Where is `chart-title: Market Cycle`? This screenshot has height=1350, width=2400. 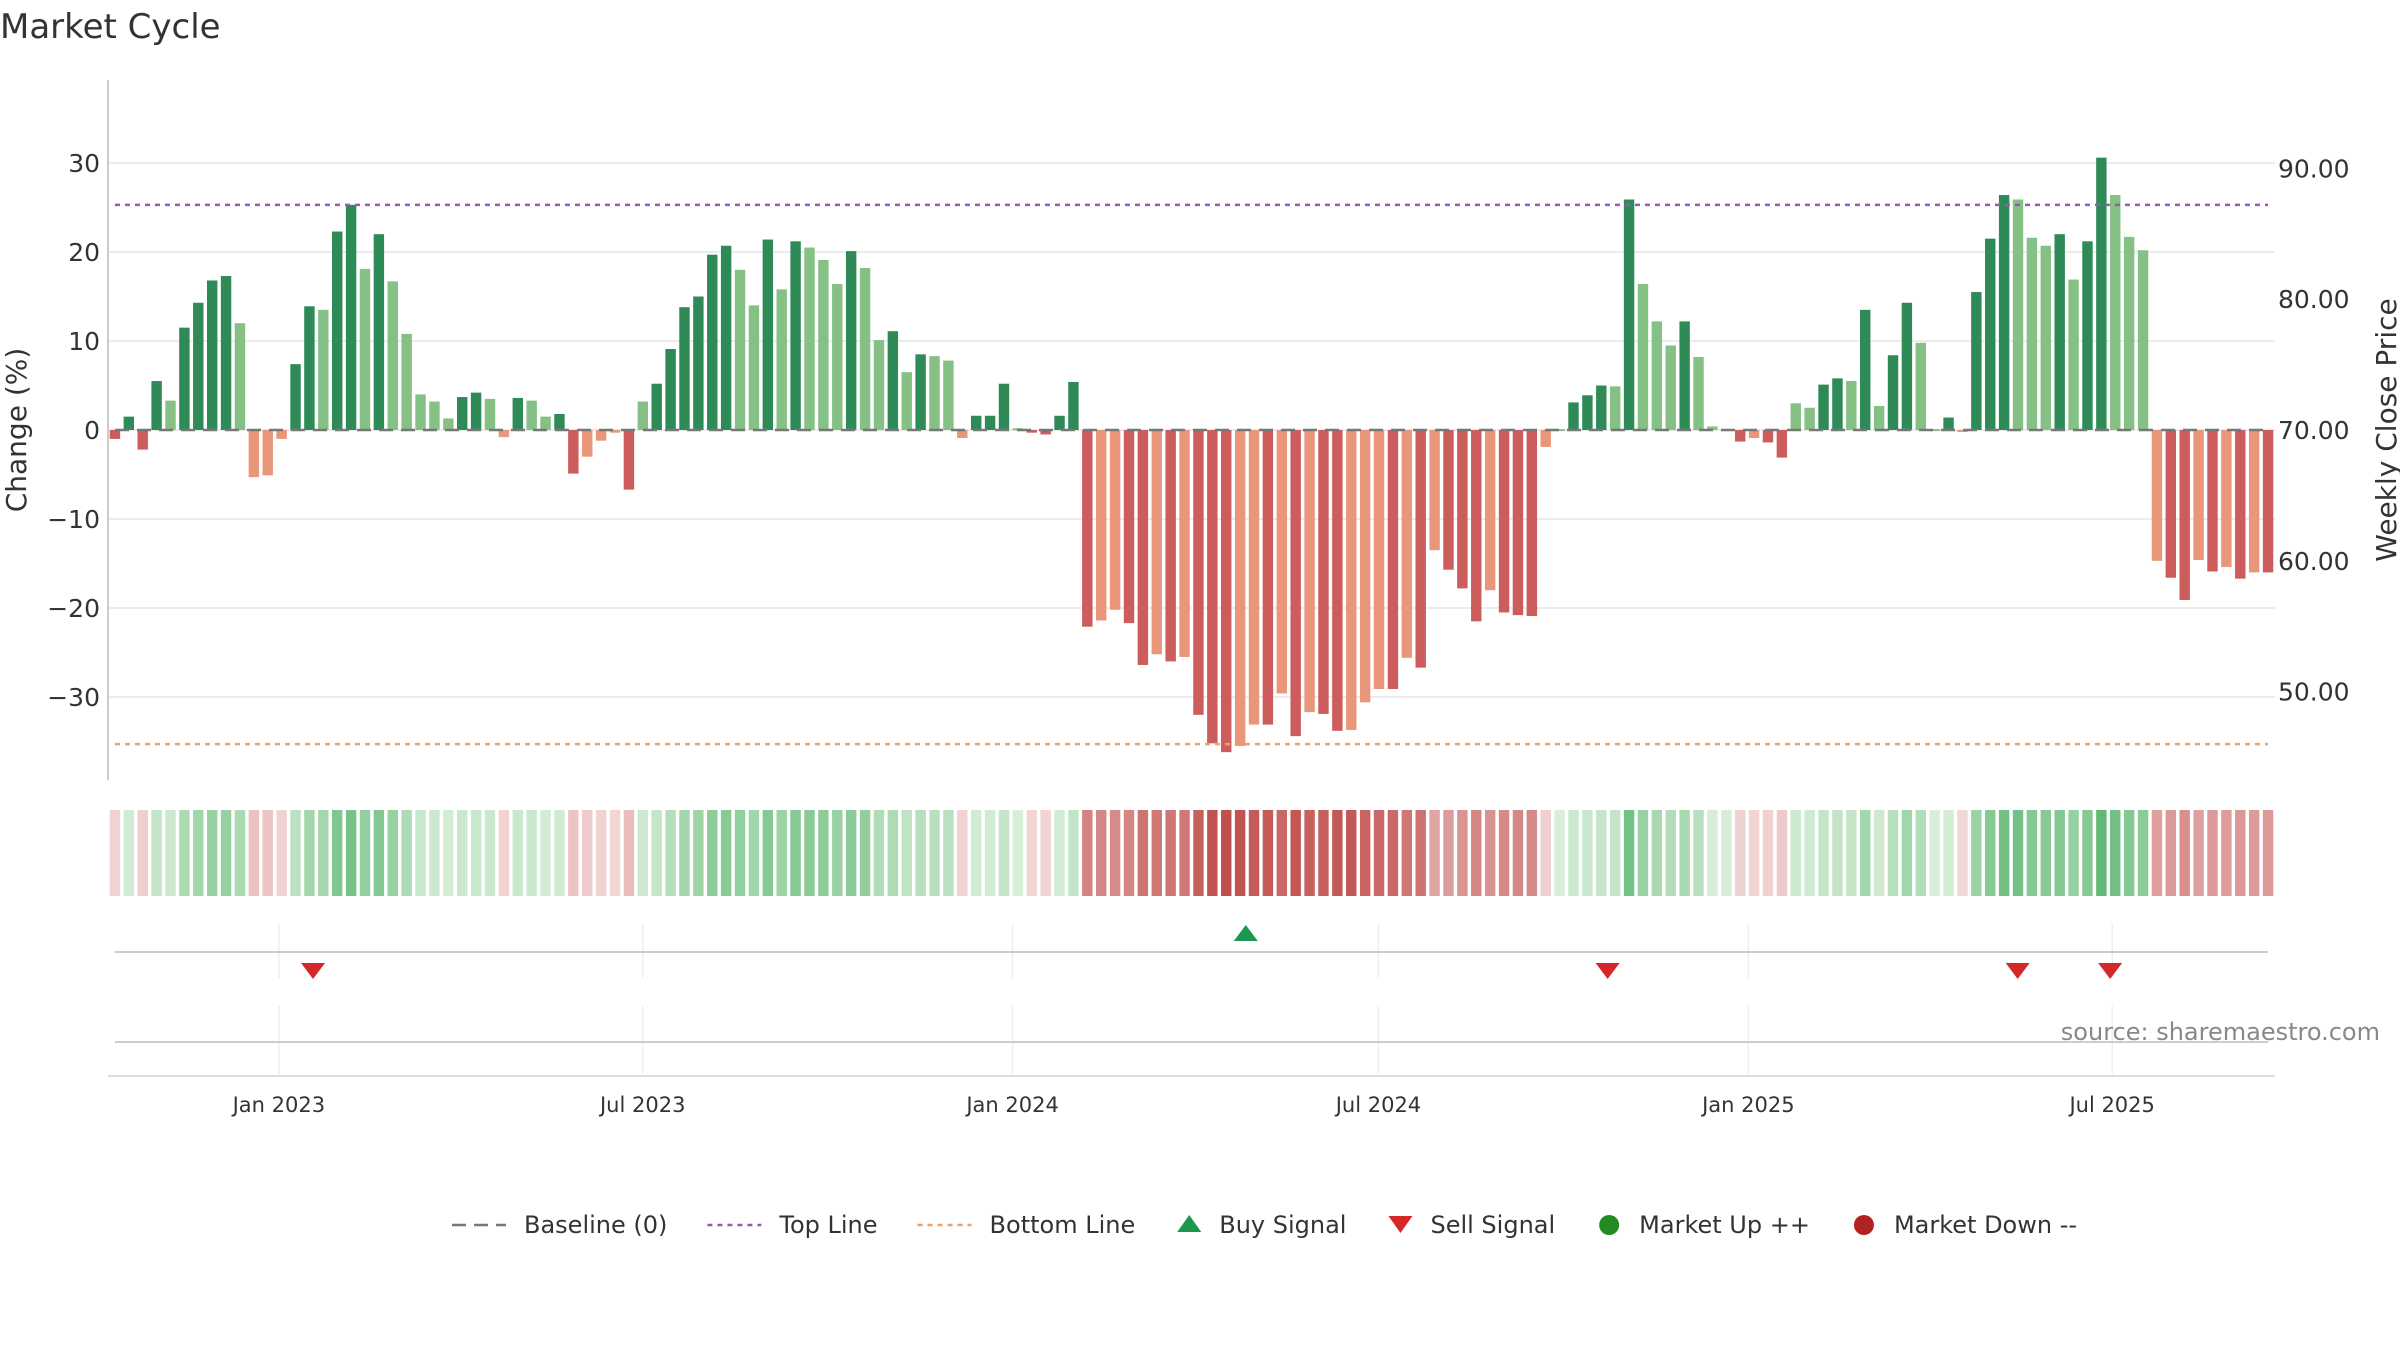 chart-title: Market Cycle is located at coordinates (110, 27).